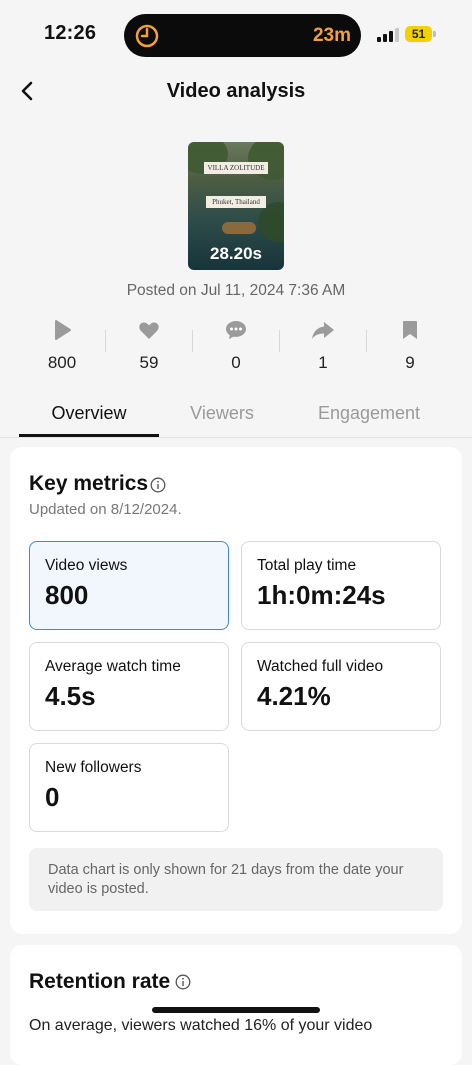 This screenshot has width=472, height=1065. Describe the element at coordinates (52, 797) in the screenshot. I see `metric-value: 0` at that location.